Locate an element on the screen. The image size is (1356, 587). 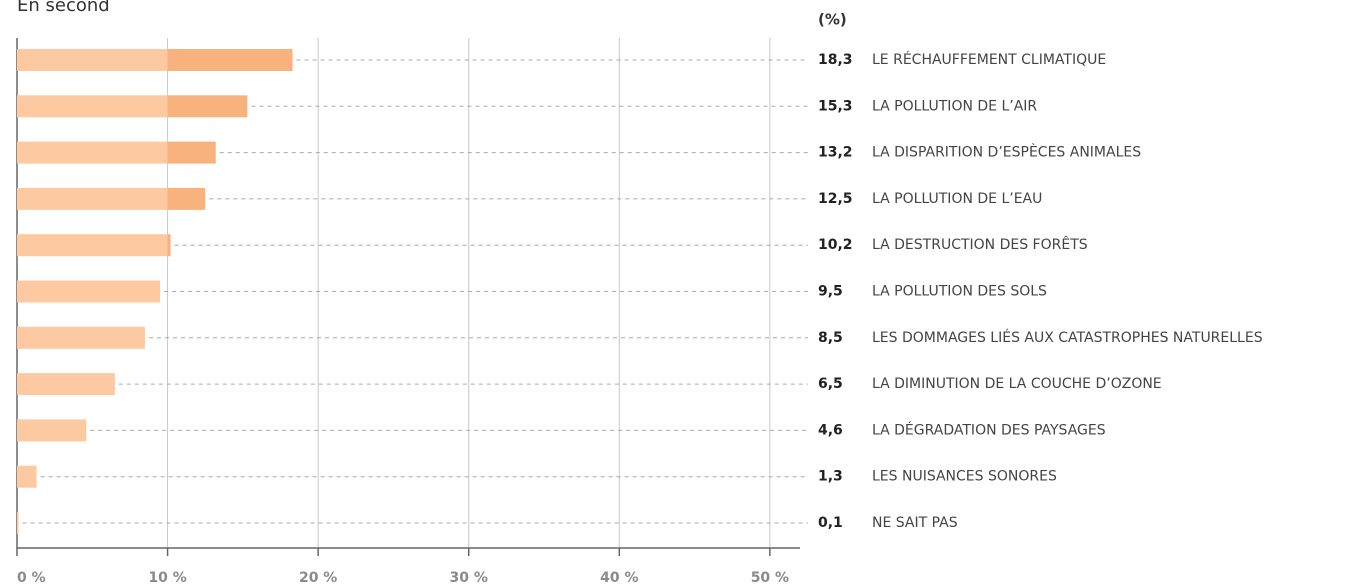
x-tick-label: 10 % is located at coordinates (167, 578).